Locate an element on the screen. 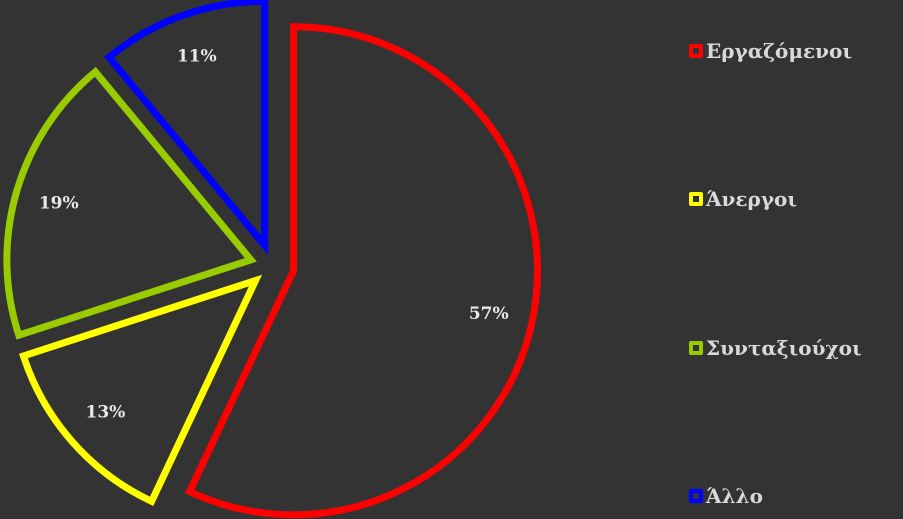  legend-item-unemployed: Άνεργοι is located at coordinates (743, 199).